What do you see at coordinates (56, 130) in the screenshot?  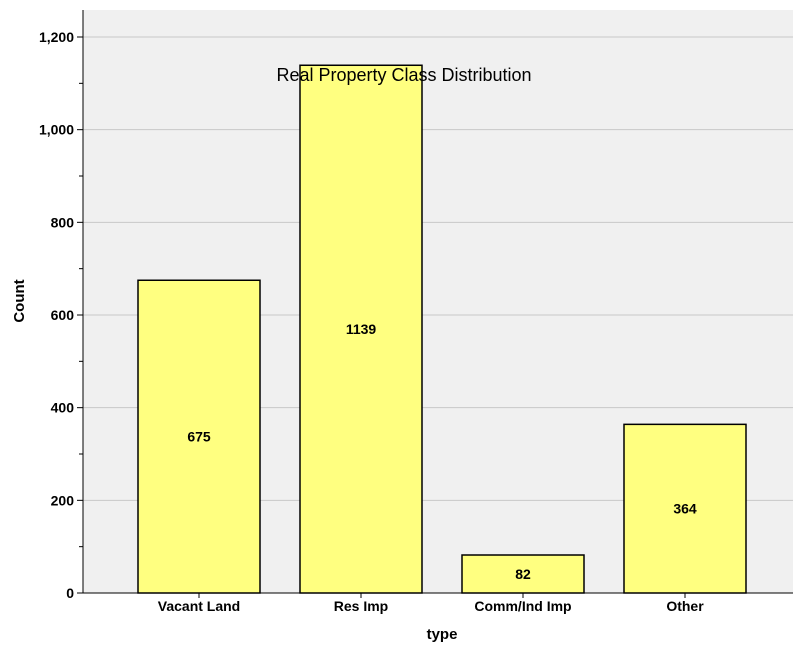 I see `y-tick-label: 1,000` at bounding box center [56, 130].